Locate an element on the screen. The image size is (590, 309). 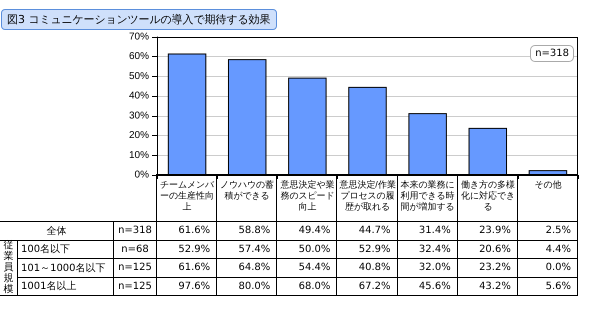
text: 4.4% is located at coordinates (547, 249).